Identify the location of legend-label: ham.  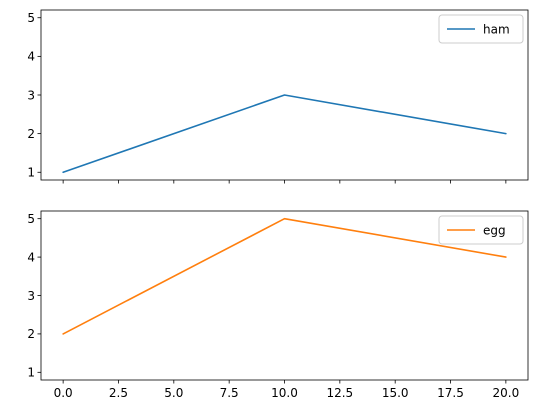
(496, 29).